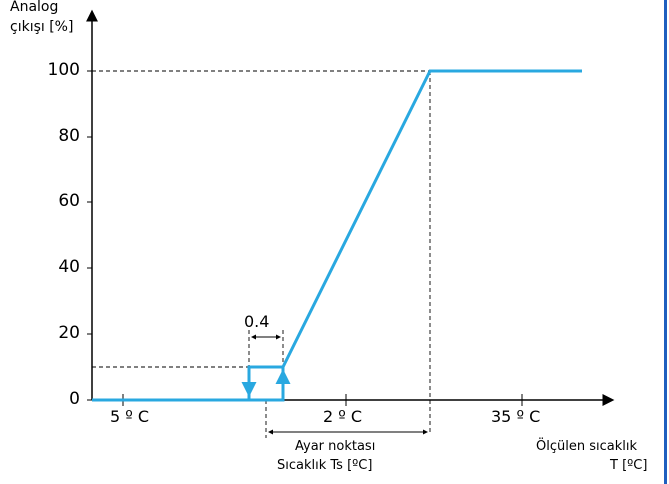 This screenshot has height=484, width=669. I want to click on y-tick-label: 40, so click(69, 267).